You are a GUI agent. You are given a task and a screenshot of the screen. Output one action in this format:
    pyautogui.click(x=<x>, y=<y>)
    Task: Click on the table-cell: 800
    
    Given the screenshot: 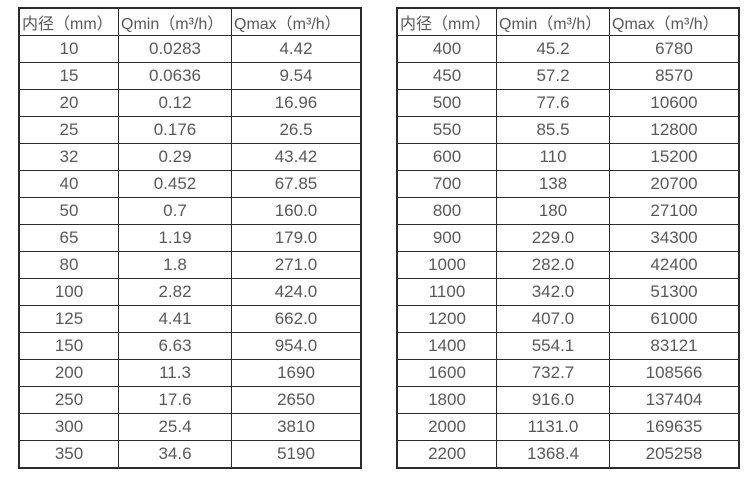 What is the action you would take?
    pyautogui.click(x=446, y=211)
    